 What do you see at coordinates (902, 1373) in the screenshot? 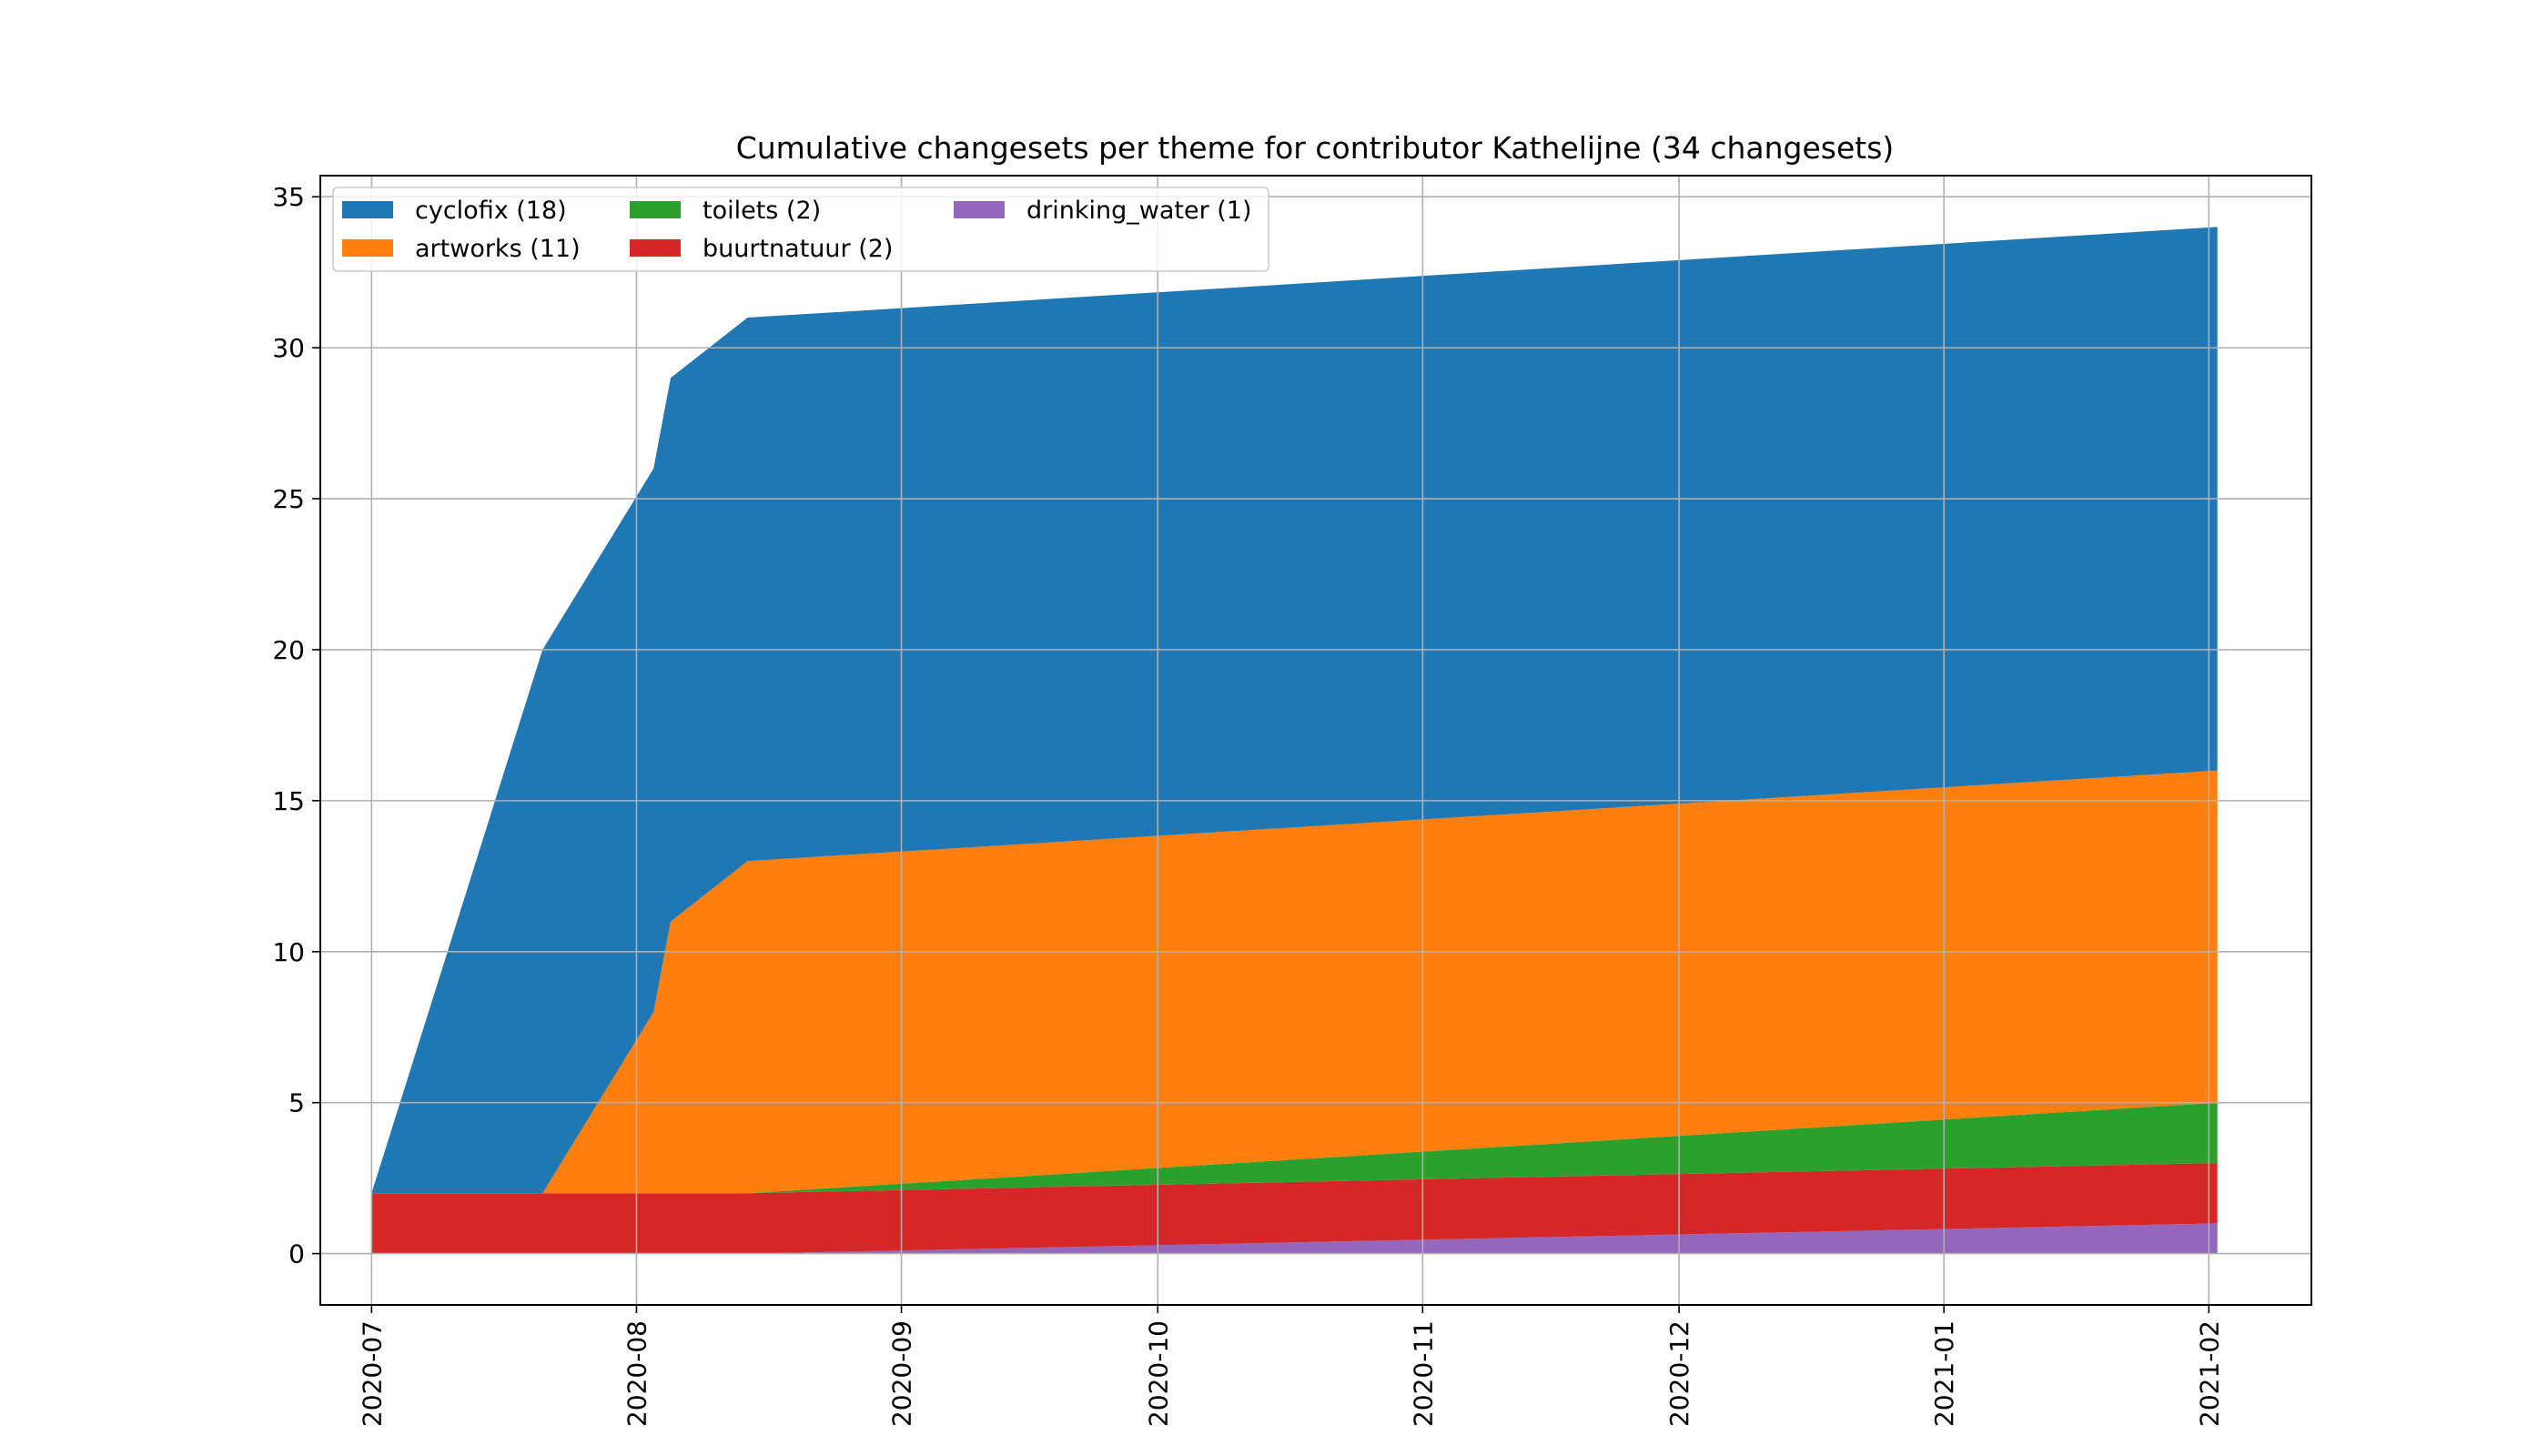
I see `x-tick-label: 2020-09` at bounding box center [902, 1373].